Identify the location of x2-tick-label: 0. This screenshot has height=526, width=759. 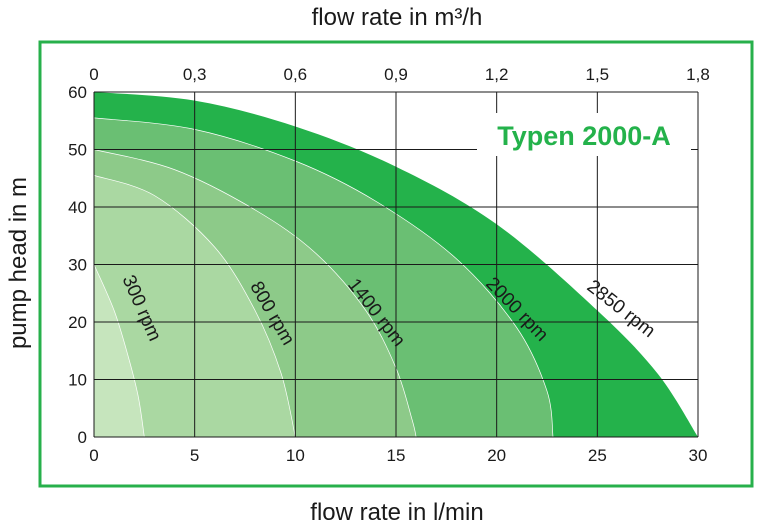
(93, 74).